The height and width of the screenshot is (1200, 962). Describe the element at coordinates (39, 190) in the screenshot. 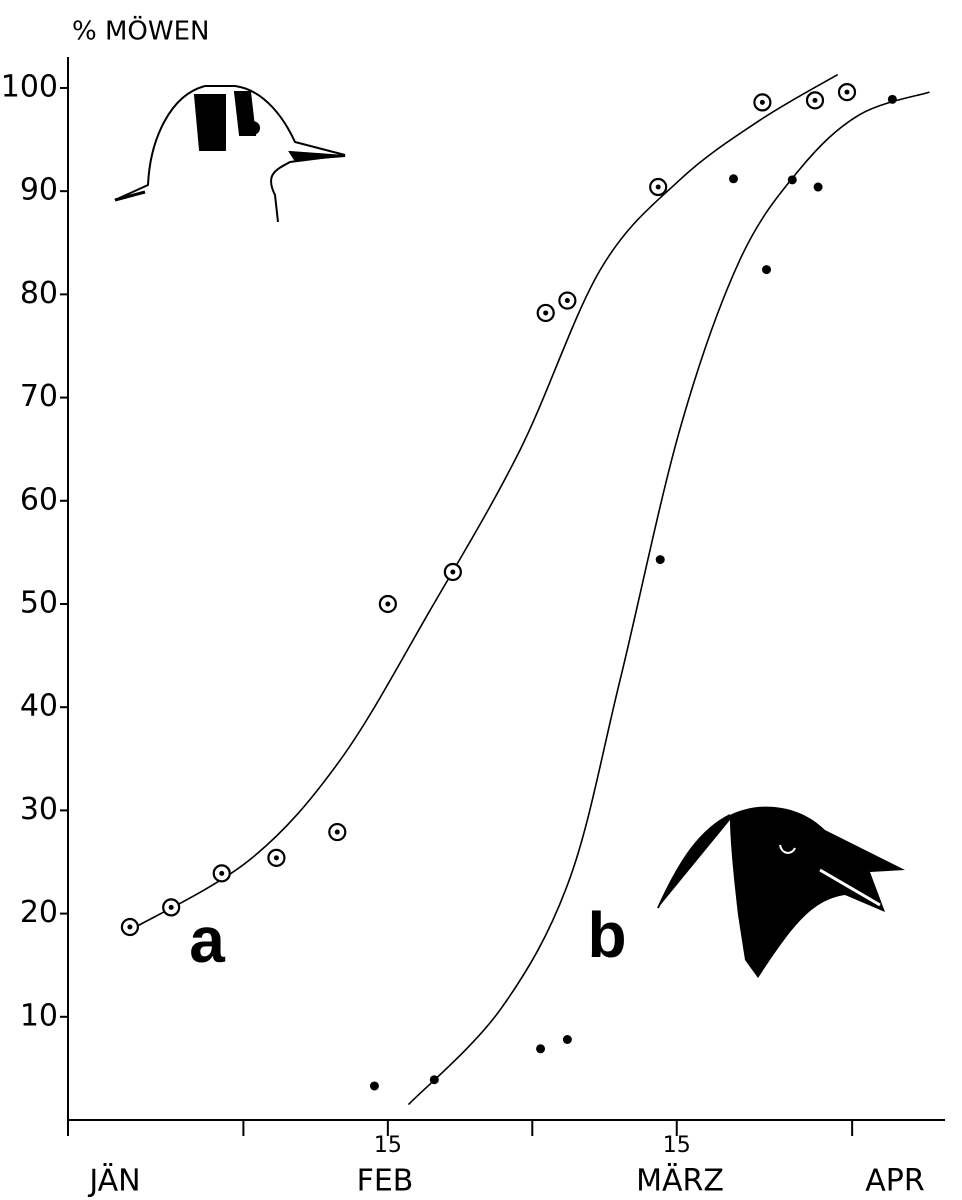

I see `y-tick-label: 90` at that location.